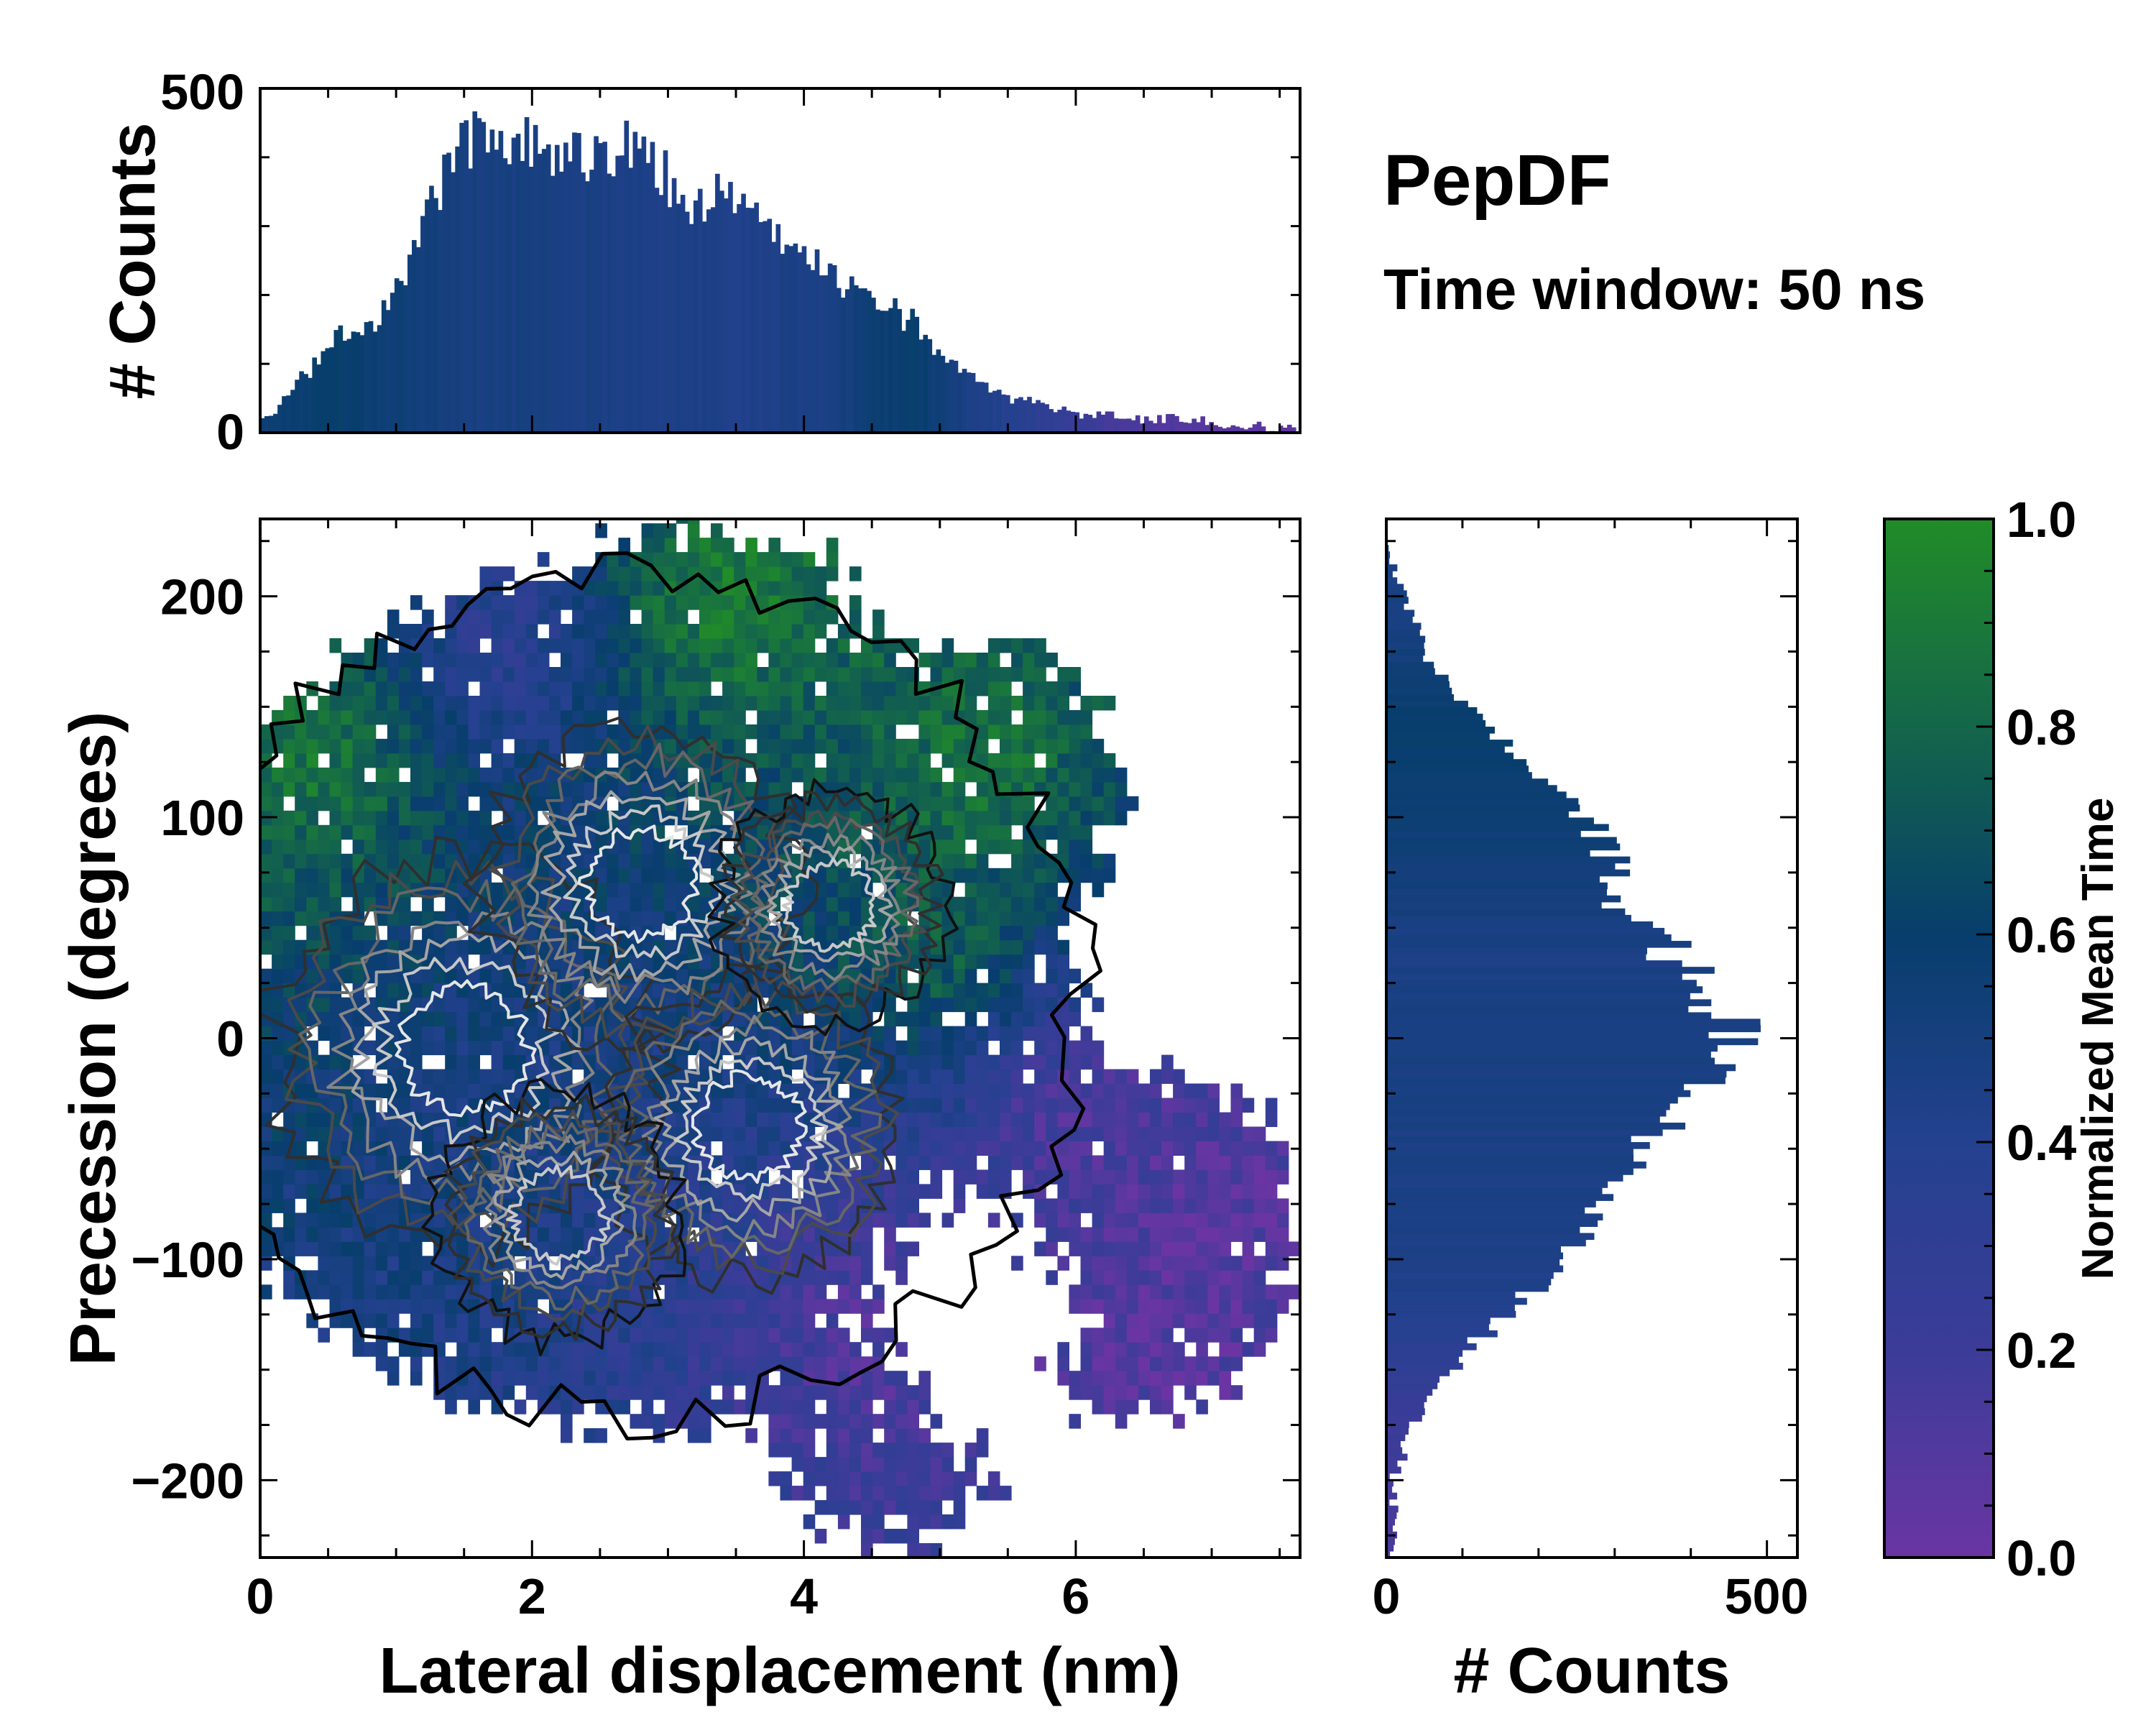 This screenshot has width=2156, height=1725. Describe the element at coordinates (1985, 1038) in the screenshot. I see `colorbar-ticks` at that location.